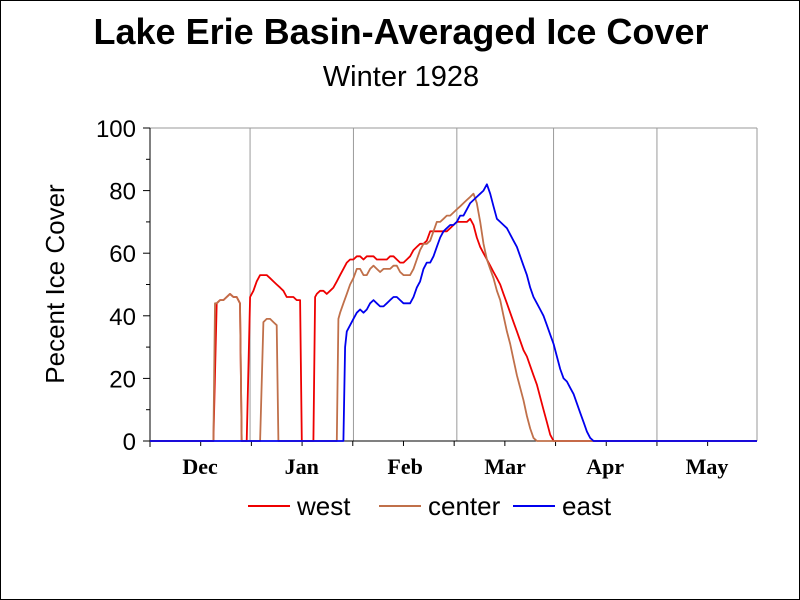  What do you see at coordinates (55, 284) in the screenshot?
I see `y-axis-title: Pecent Ice Cover` at bounding box center [55, 284].